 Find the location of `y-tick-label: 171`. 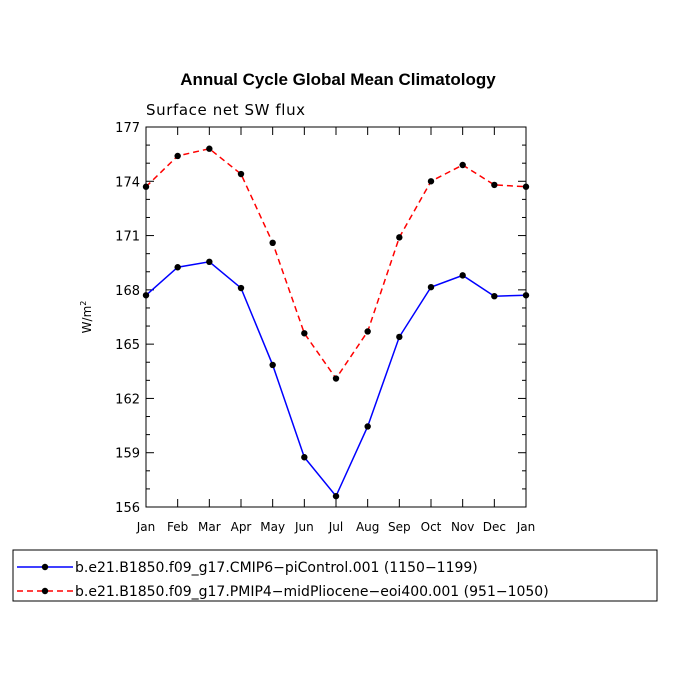

y-tick-label: 171 is located at coordinates (127, 237).